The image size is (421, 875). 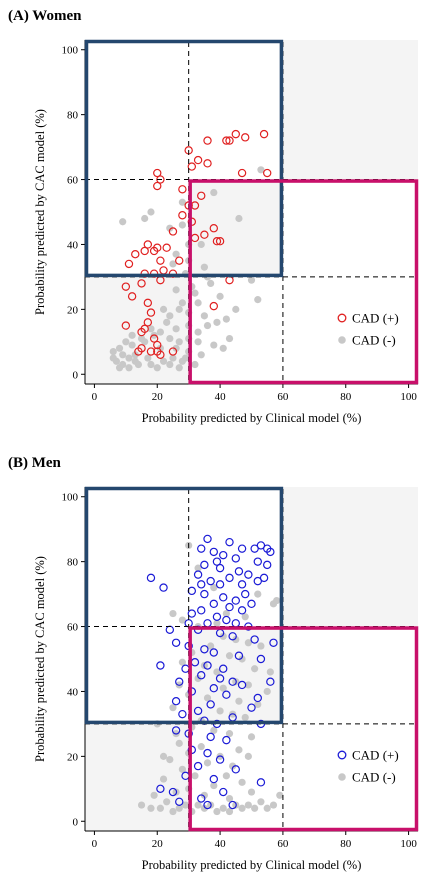 What do you see at coordinates (342, 318) in the screenshot?
I see `legend-marker-cad-positive` at bounding box center [342, 318].